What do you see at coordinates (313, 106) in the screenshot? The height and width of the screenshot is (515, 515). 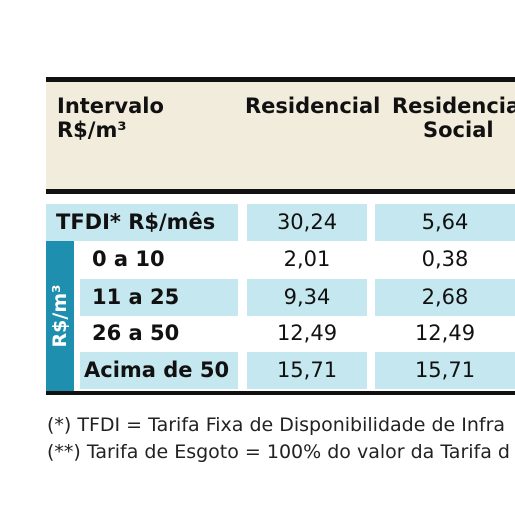 I see `header-residencial: Residencial` at bounding box center [313, 106].